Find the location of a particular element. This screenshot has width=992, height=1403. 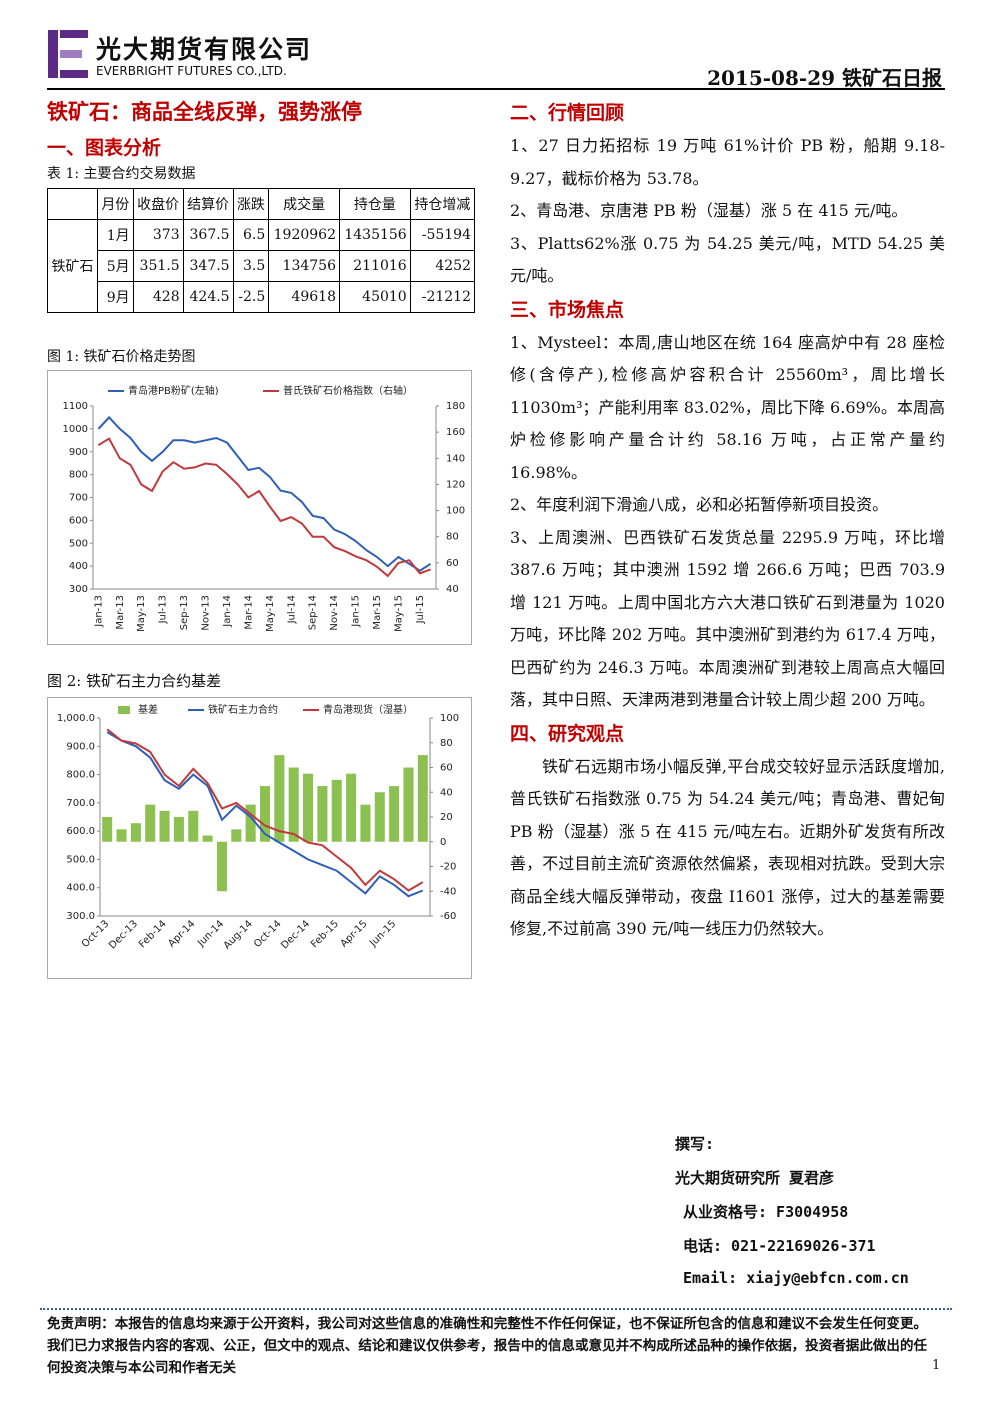

table-cell: -55194 is located at coordinates (442, 235).